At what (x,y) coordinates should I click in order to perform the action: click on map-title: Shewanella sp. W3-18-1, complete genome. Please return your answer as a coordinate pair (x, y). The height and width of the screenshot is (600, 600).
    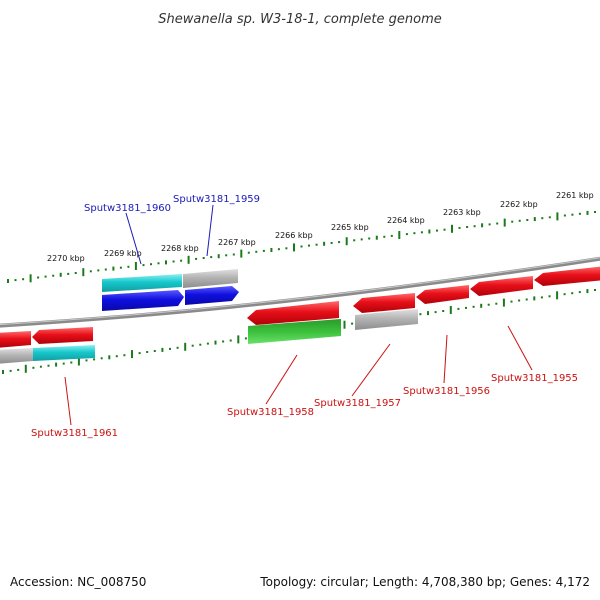
    Looking at the image, I should click on (299, 19).